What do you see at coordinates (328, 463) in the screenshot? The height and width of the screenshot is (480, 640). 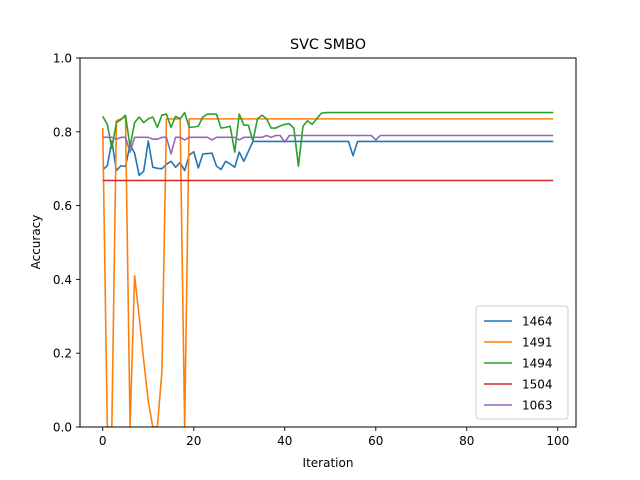 I see `x-axis-label: Iteration` at bounding box center [328, 463].